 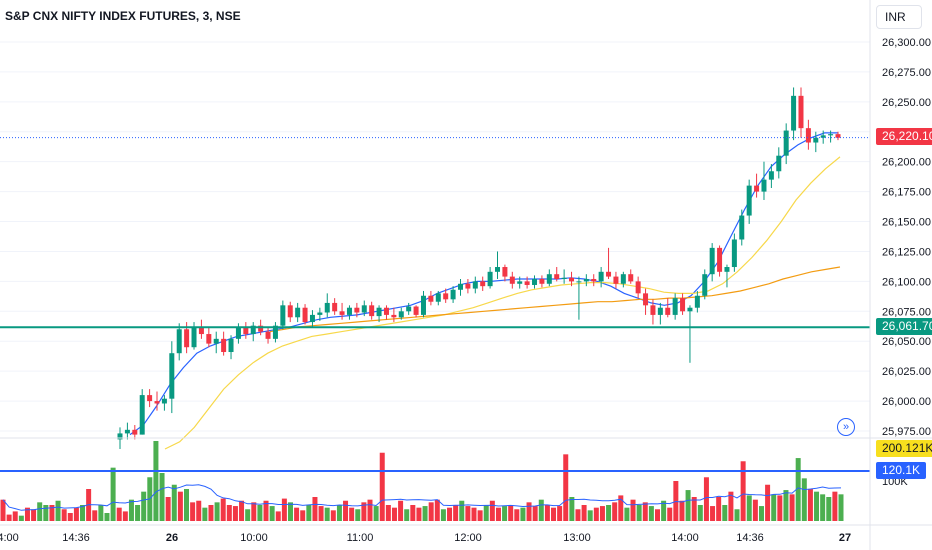 What do you see at coordinates (906, 73) in the screenshot?
I see `price-tick-label: 26,275.00` at bounding box center [906, 73].